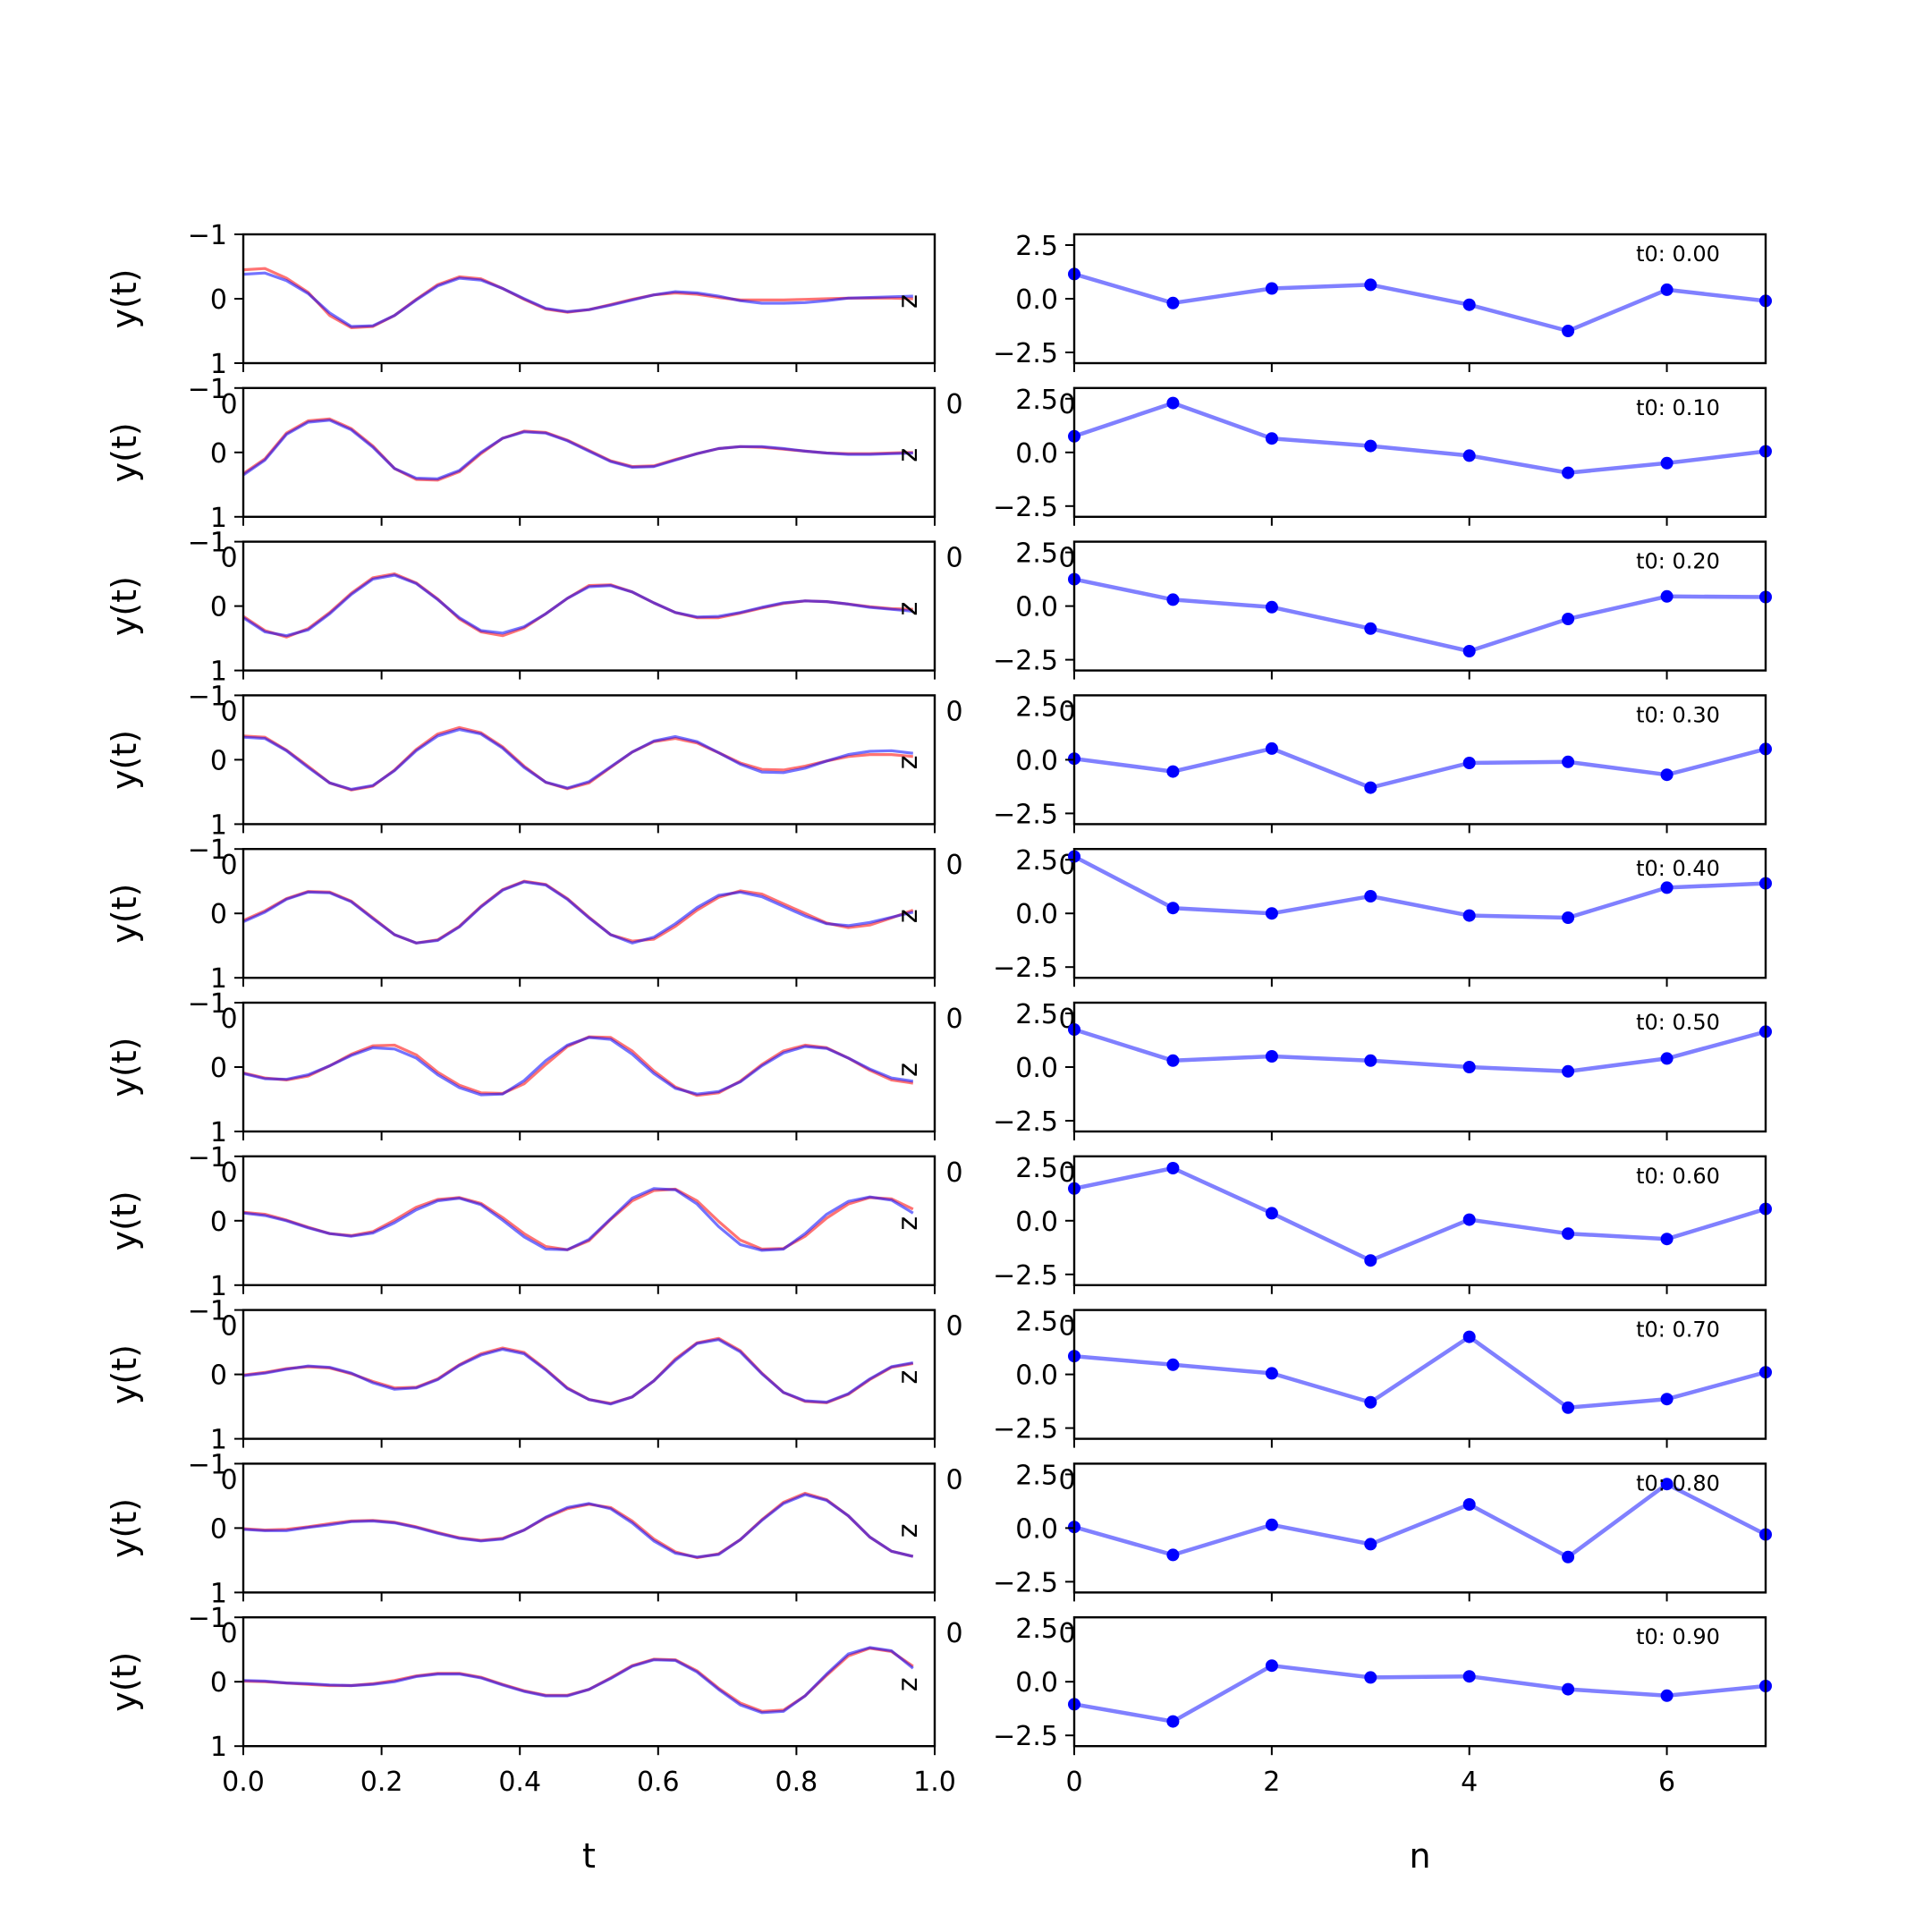 Image resolution: width=1932 pixels, height=1932 pixels. What do you see at coordinates (590, 1700) in the screenshot?
I see `left-axes-row-9: 10−10.0 0.2 0.4 0.6 0.8 1.0y(t) z0 0 0` at bounding box center [590, 1700].